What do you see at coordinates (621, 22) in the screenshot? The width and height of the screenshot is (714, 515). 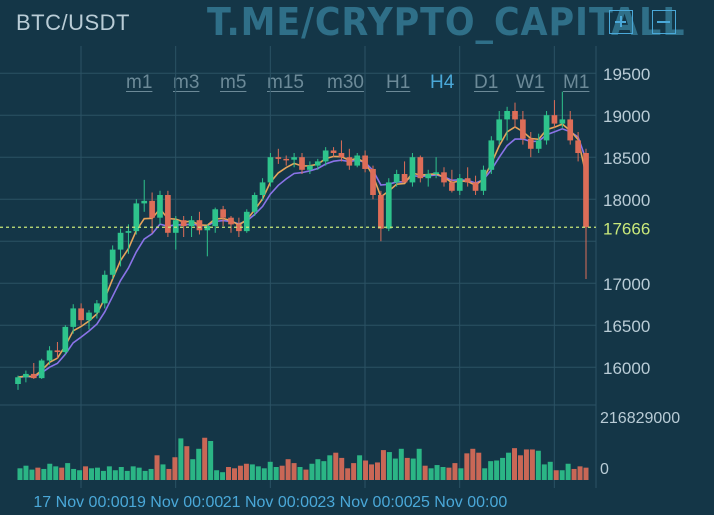 I see `zoom-in-button` at bounding box center [621, 22].